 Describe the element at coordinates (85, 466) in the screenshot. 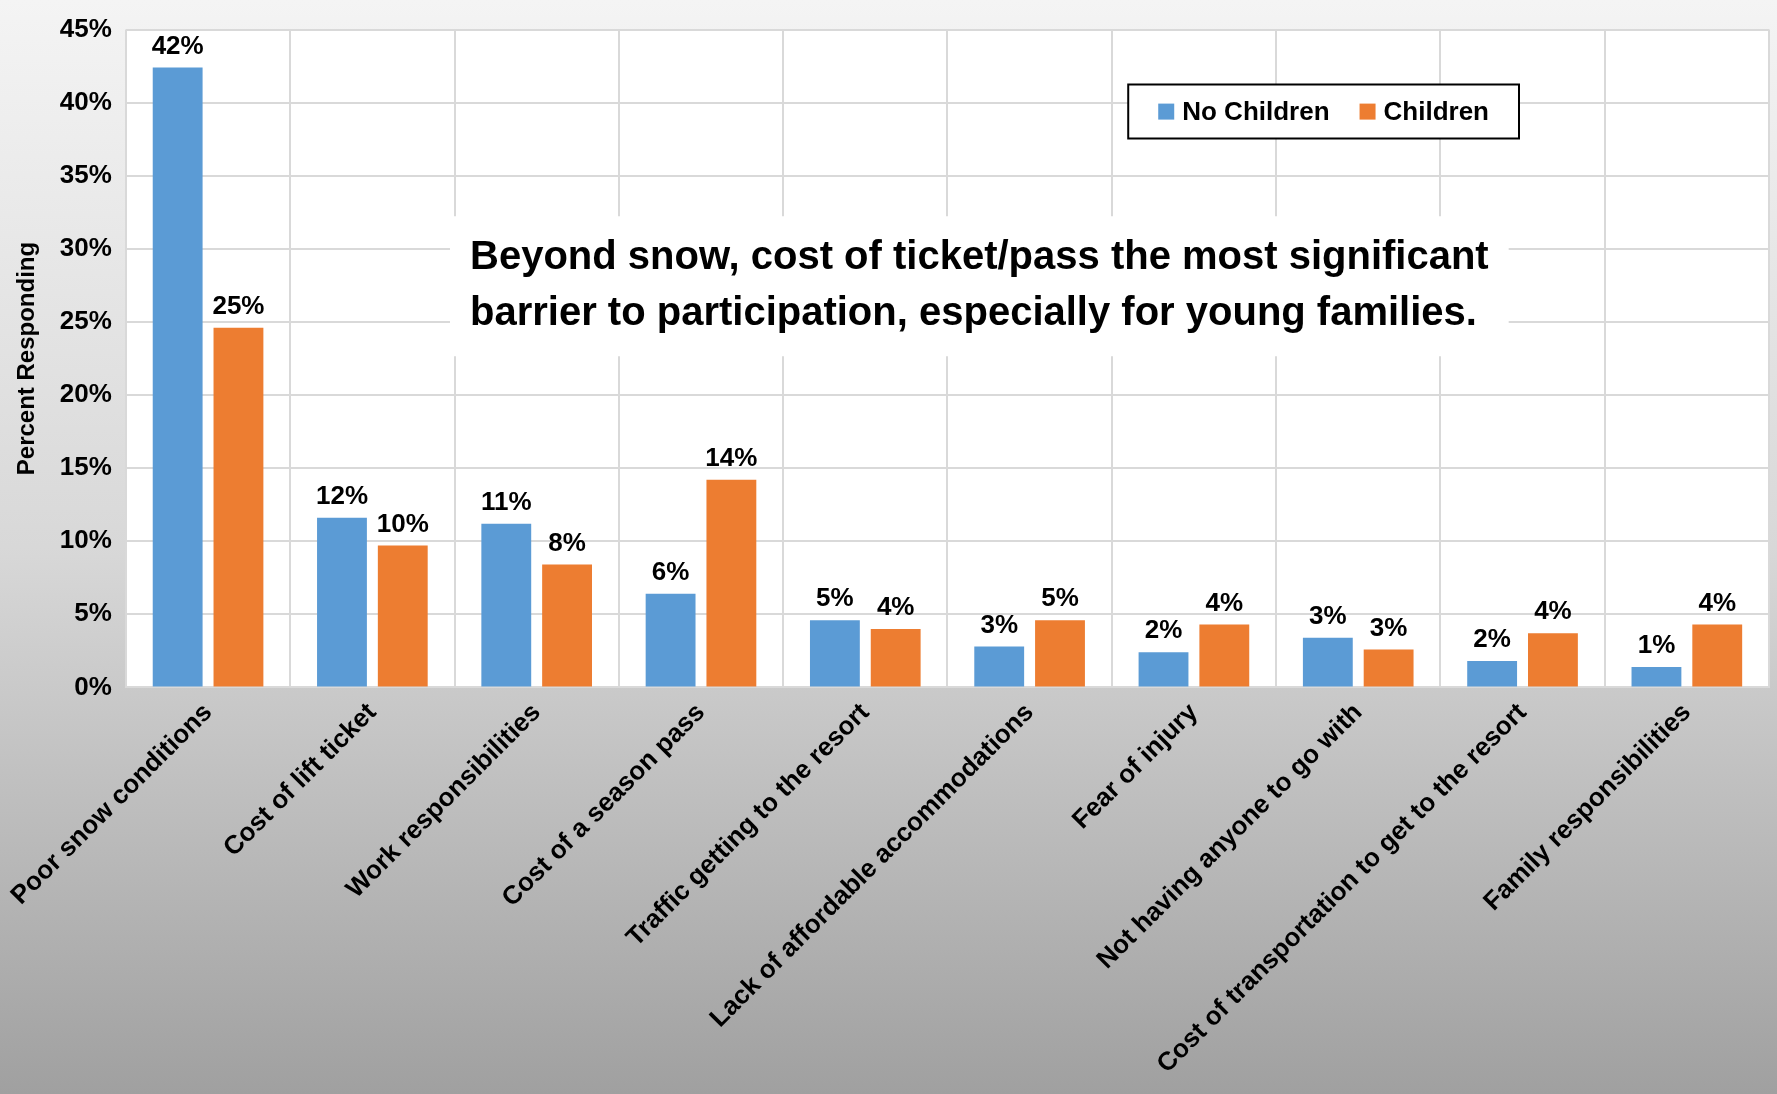

I see `y-tick-label: 15%` at that location.